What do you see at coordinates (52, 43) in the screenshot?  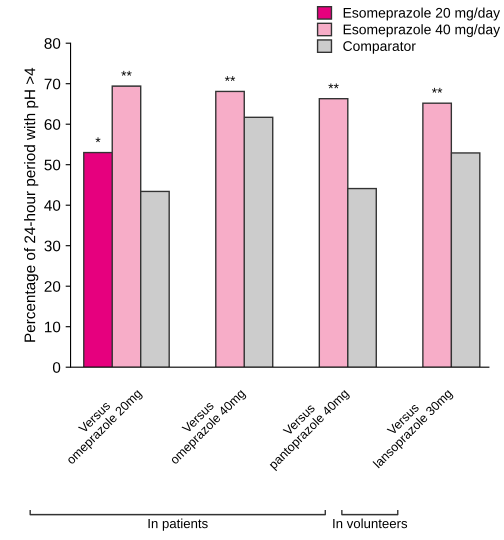 I see `y-tick-label: 80` at bounding box center [52, 43].